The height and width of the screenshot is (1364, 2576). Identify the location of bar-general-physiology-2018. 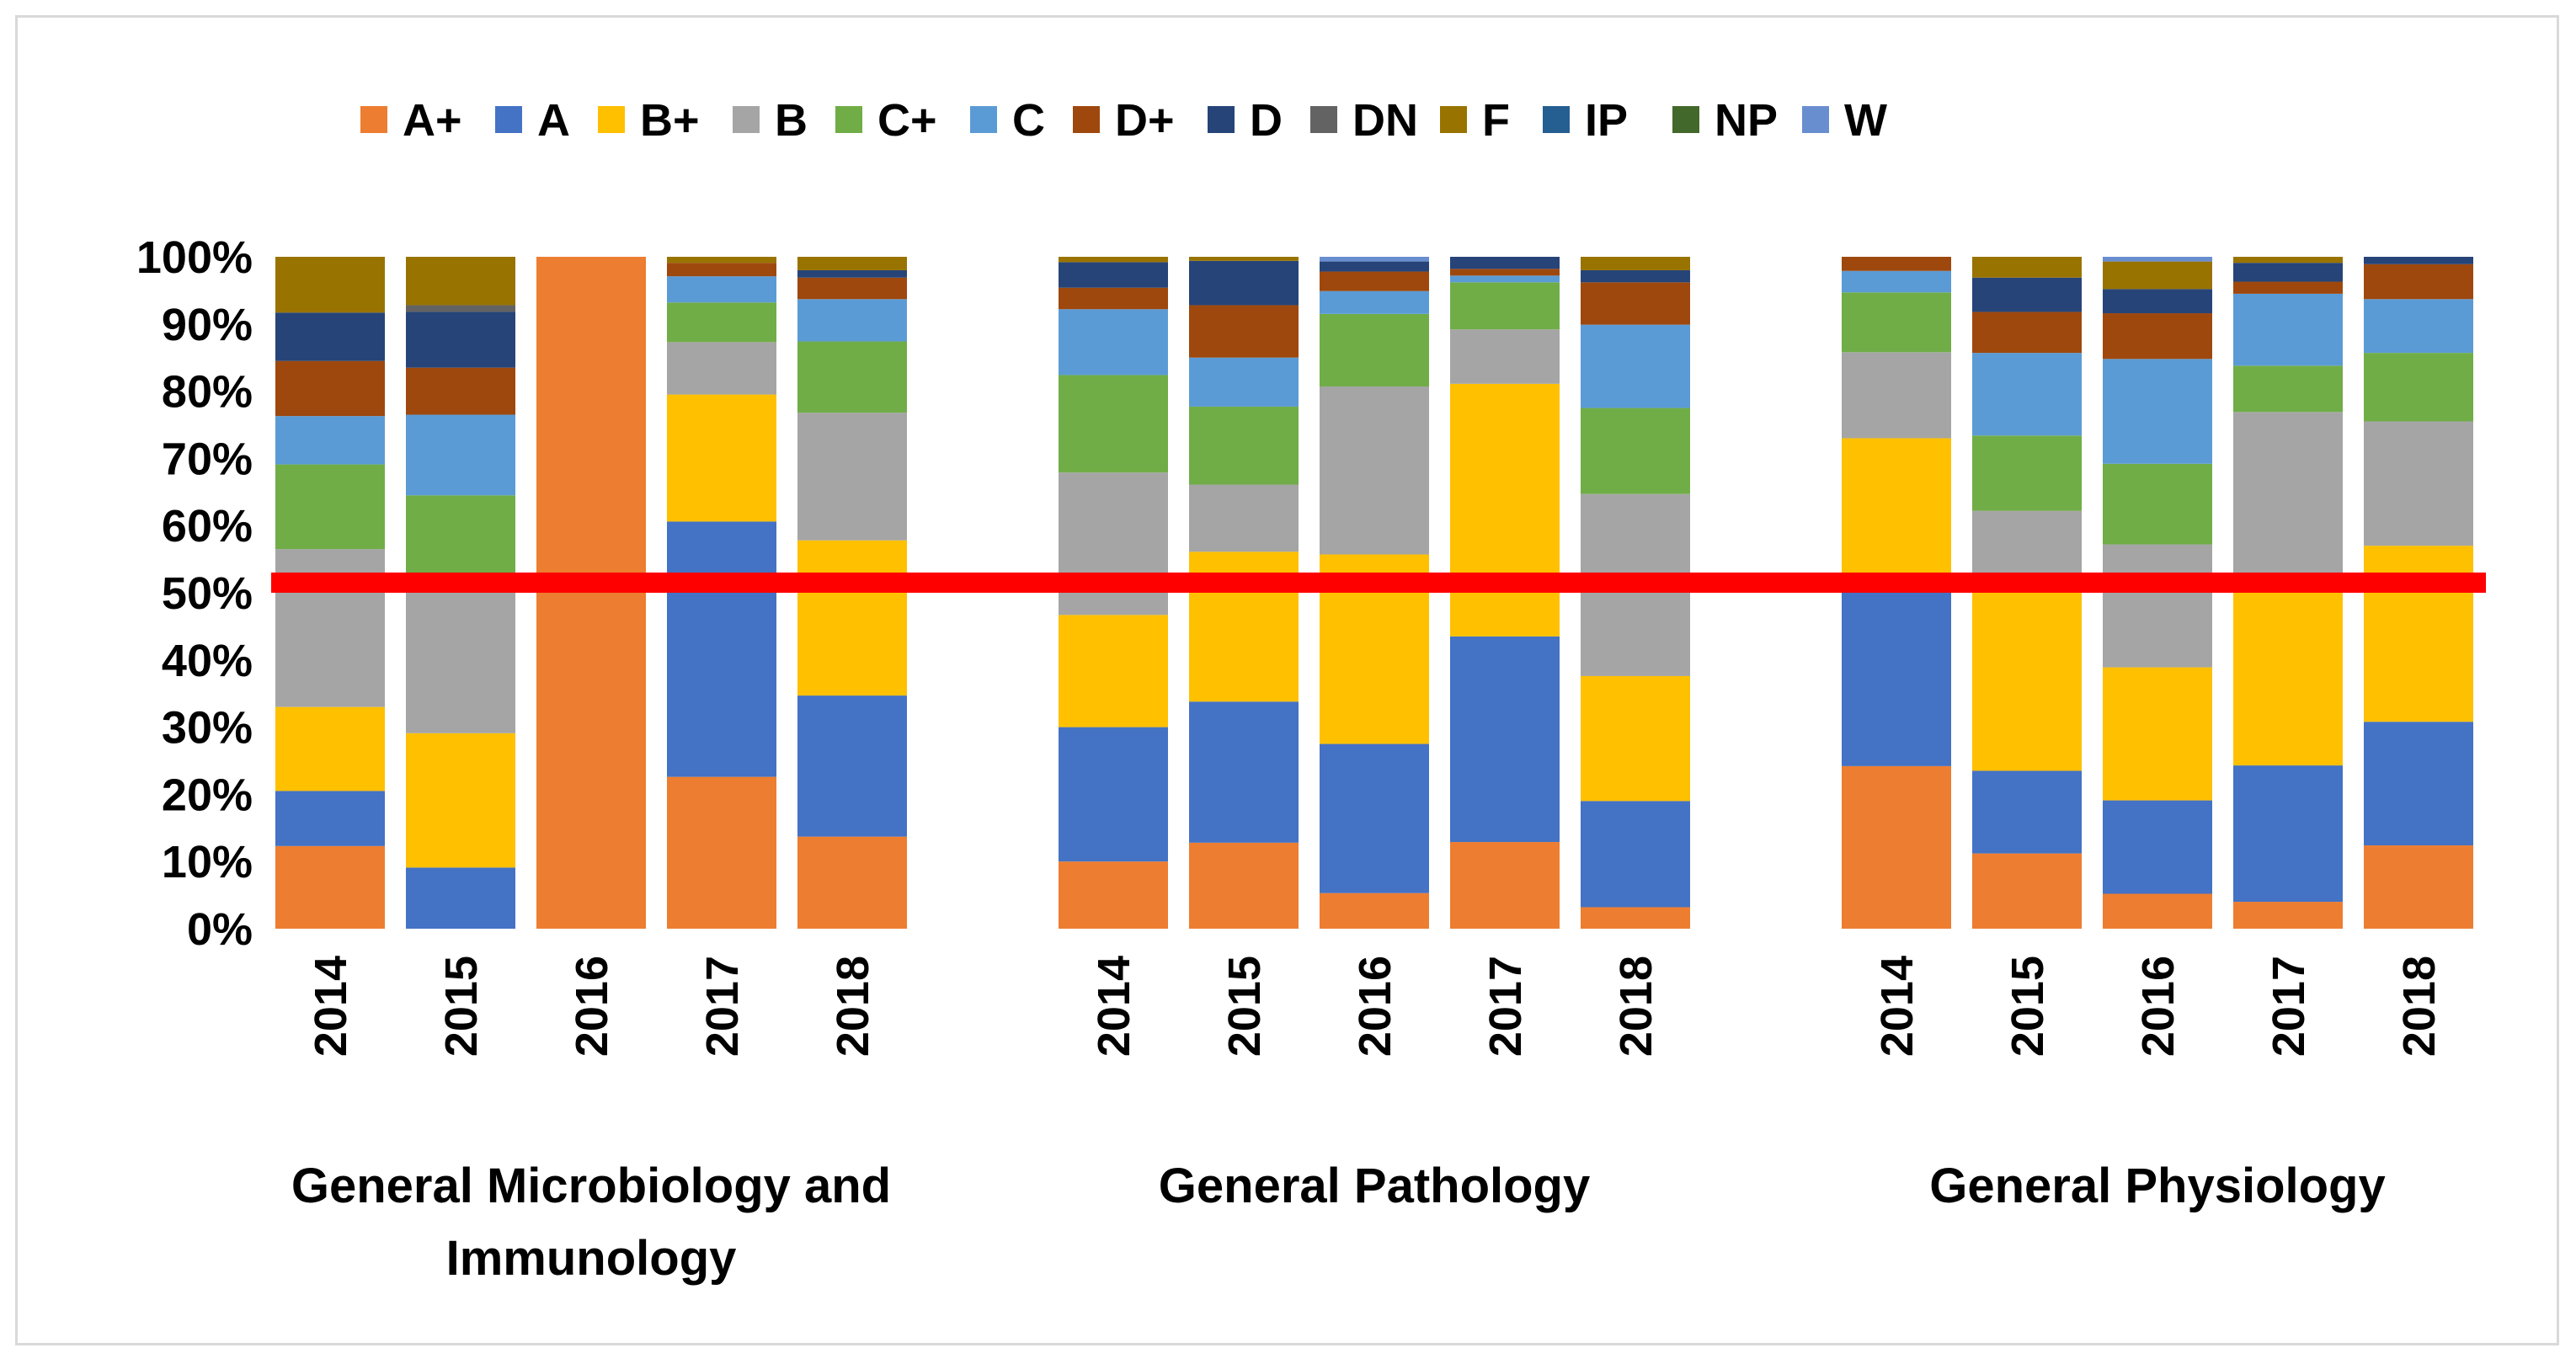
(2418, 593).